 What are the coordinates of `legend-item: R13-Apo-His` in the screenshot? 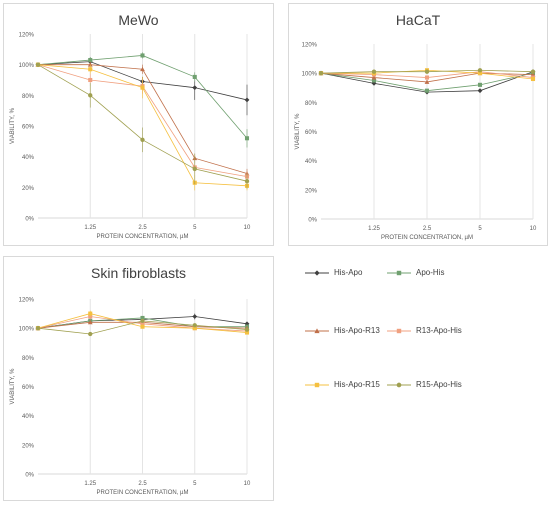 It's located at (426, 332).